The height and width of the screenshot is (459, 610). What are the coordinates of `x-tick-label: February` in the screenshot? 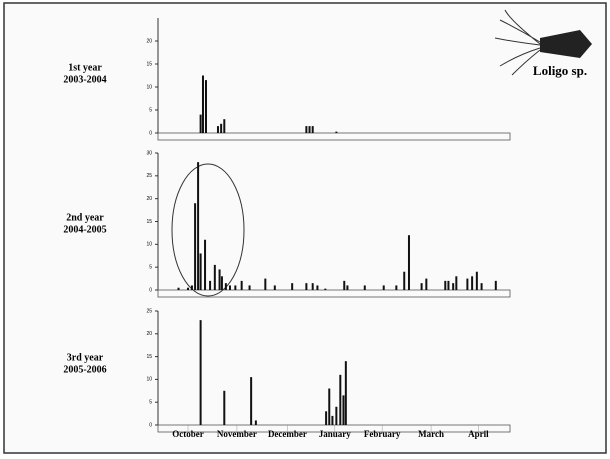 It's located at (382, 434).